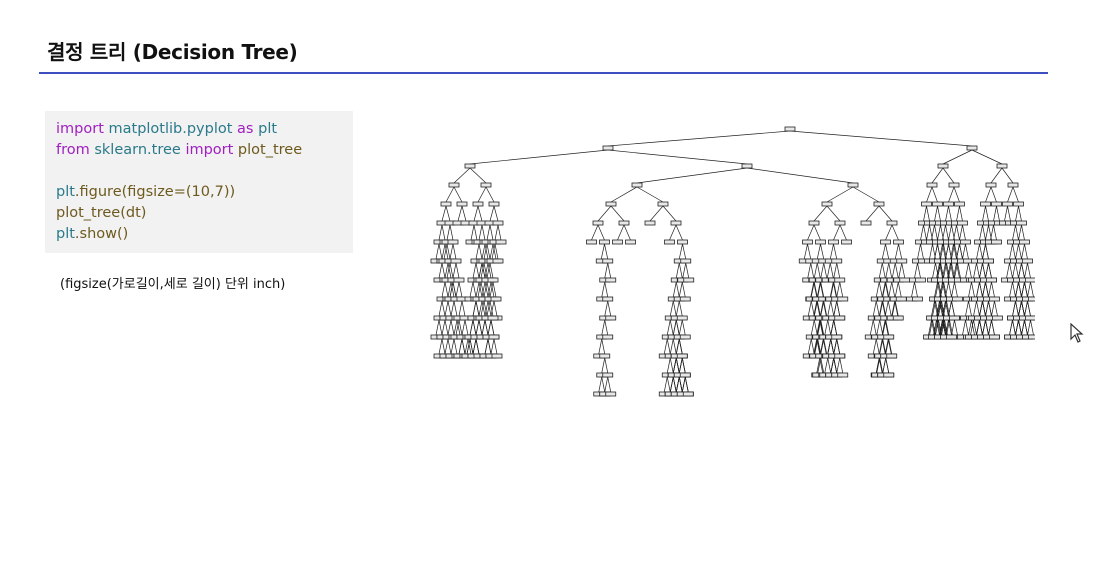 The width and height of the screenshot is (1105, 568). What do you see at coordinates (1077, 333) in the screenshot?
I see `mouse-pointer-icon` at bounding box center [1077, 333].